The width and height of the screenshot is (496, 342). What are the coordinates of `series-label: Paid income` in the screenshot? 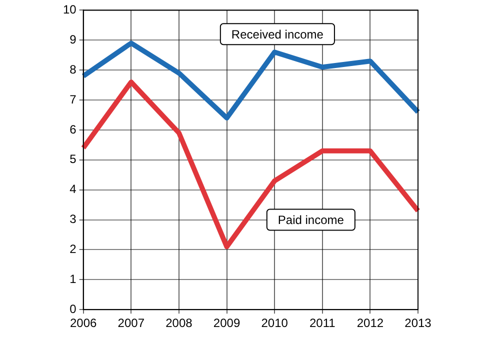 It's located at (311, 220).